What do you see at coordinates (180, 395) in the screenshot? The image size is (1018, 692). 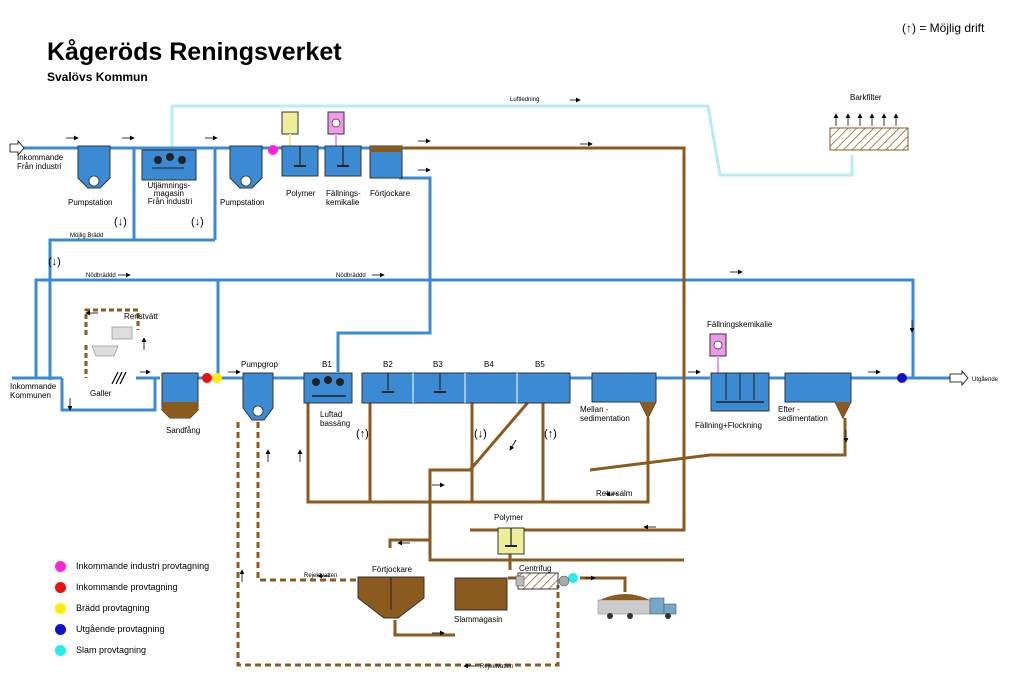 I see `grit-chamber` at bounding box center [180, 395].